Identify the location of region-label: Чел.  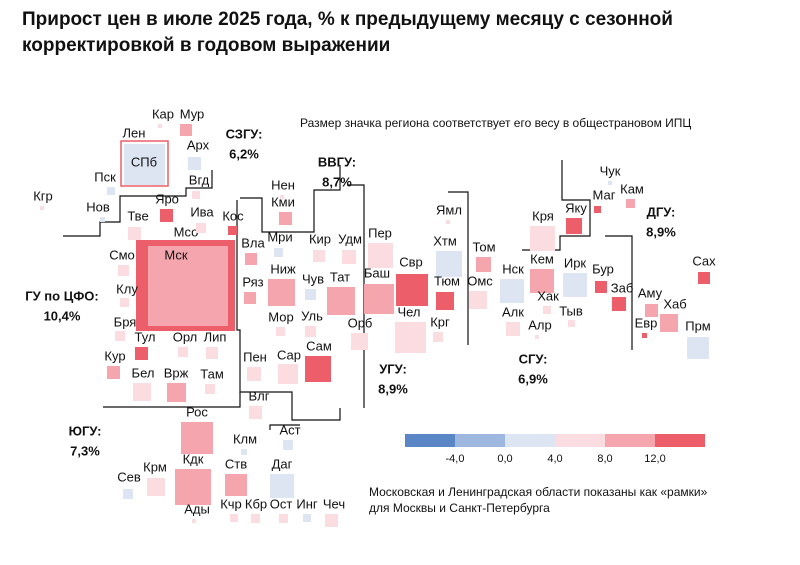
(408, 311).